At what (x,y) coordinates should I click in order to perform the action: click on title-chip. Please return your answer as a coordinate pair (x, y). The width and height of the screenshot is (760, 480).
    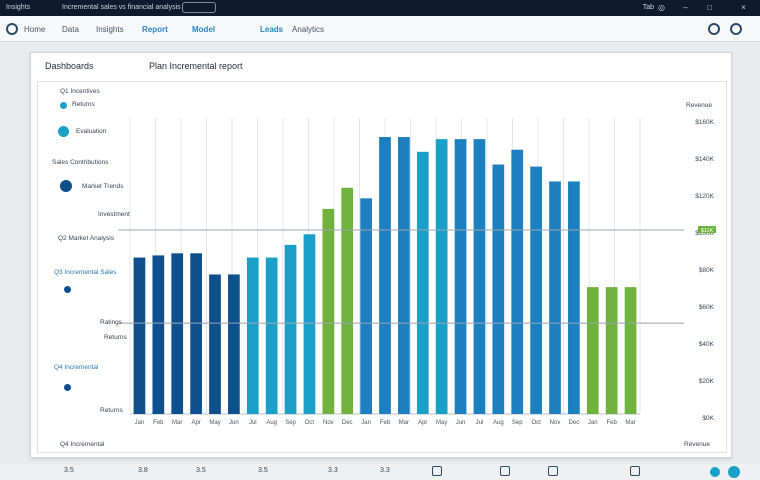
    Looking at the image, I should click on (199, 7).